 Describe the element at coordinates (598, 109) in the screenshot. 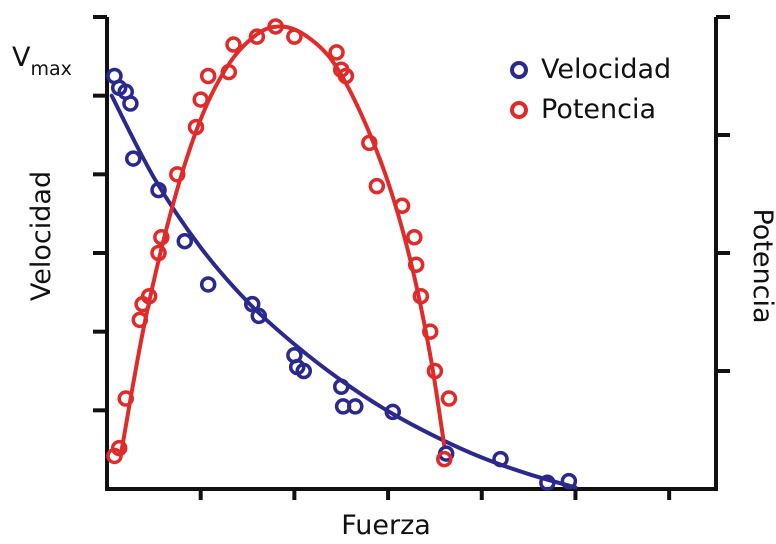

I see `legend-label-potencia: Potencia` at that location.